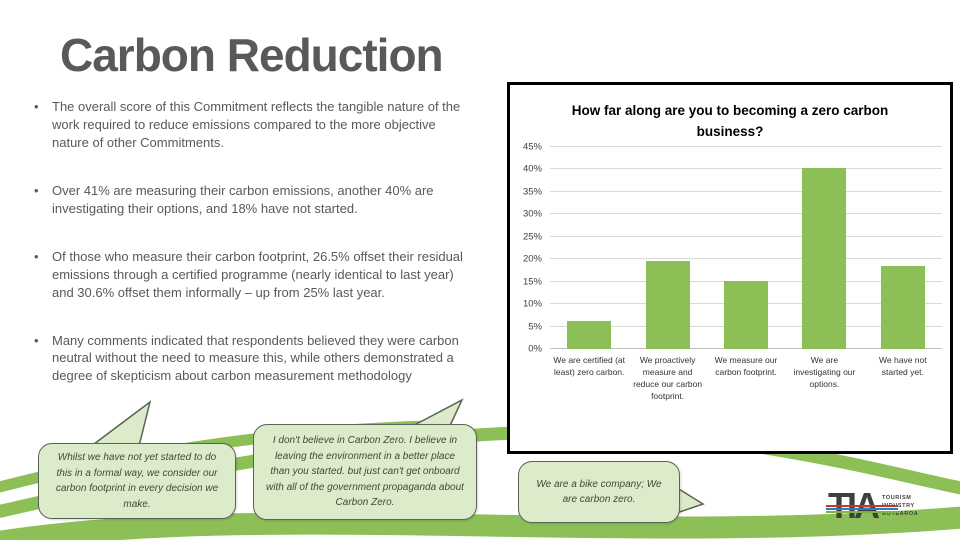 The width and height of the screenshot is (960, 540). I want to click on page-title: Carbon Reduction, so click(252, 55).